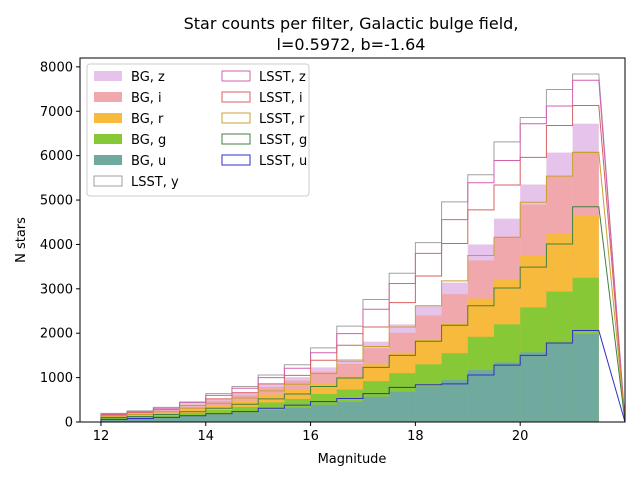  I want to click on legend-swatch-lsstr, so click(236, 118).